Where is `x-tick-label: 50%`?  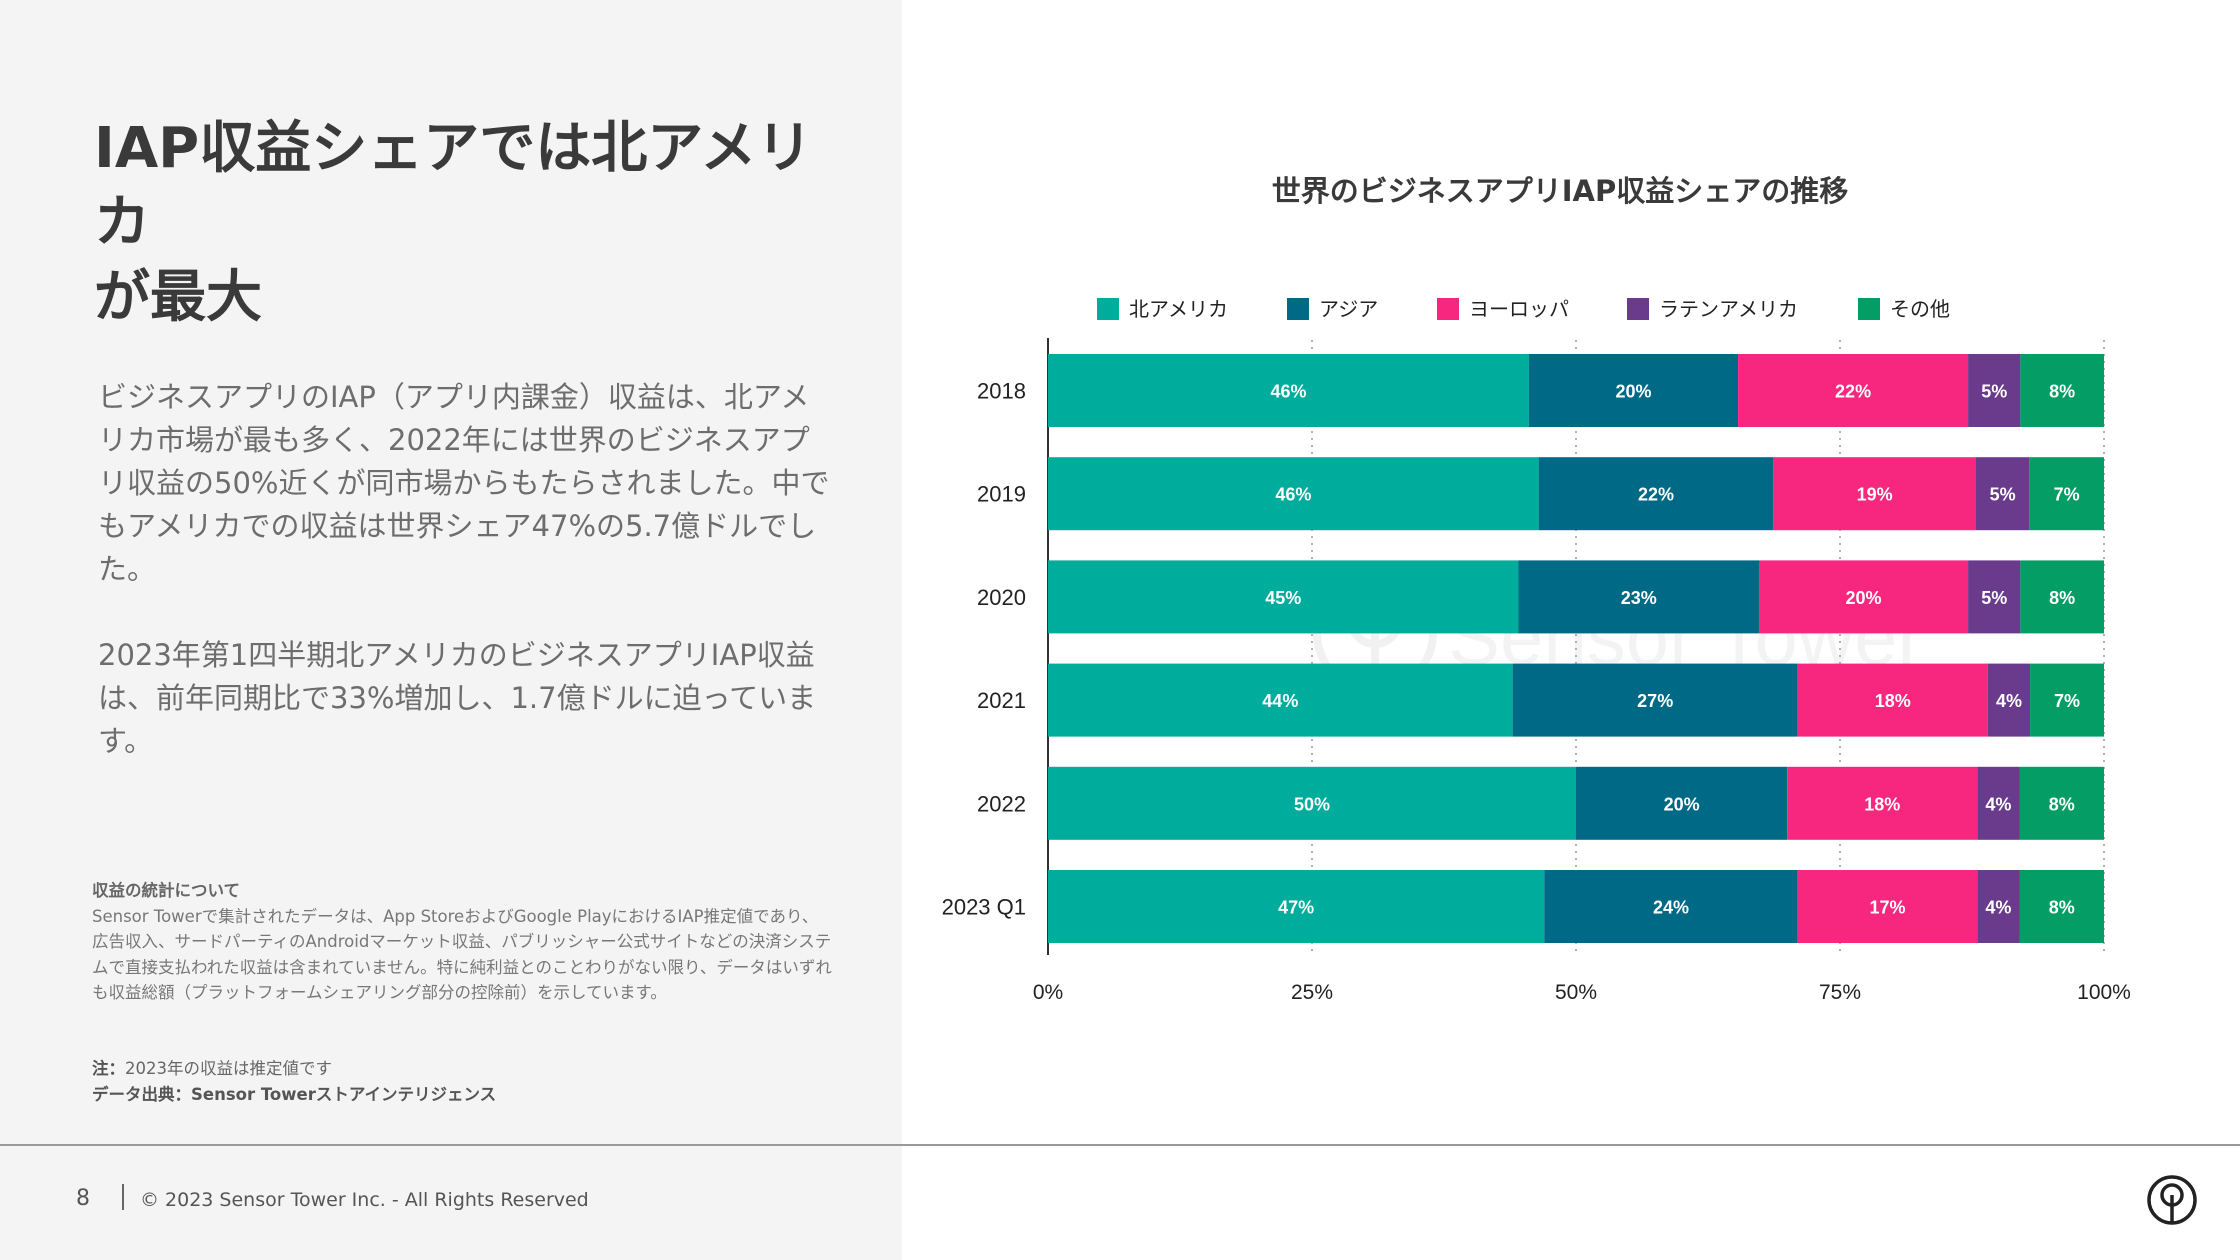 x-tick-label: 50% is located at coordinates (1576, 992).